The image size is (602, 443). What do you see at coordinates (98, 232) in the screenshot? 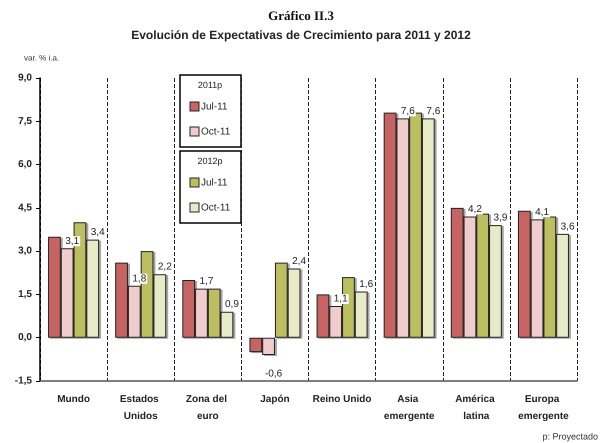
I see `data-label: 3,4` at bounding box center [98, 232].